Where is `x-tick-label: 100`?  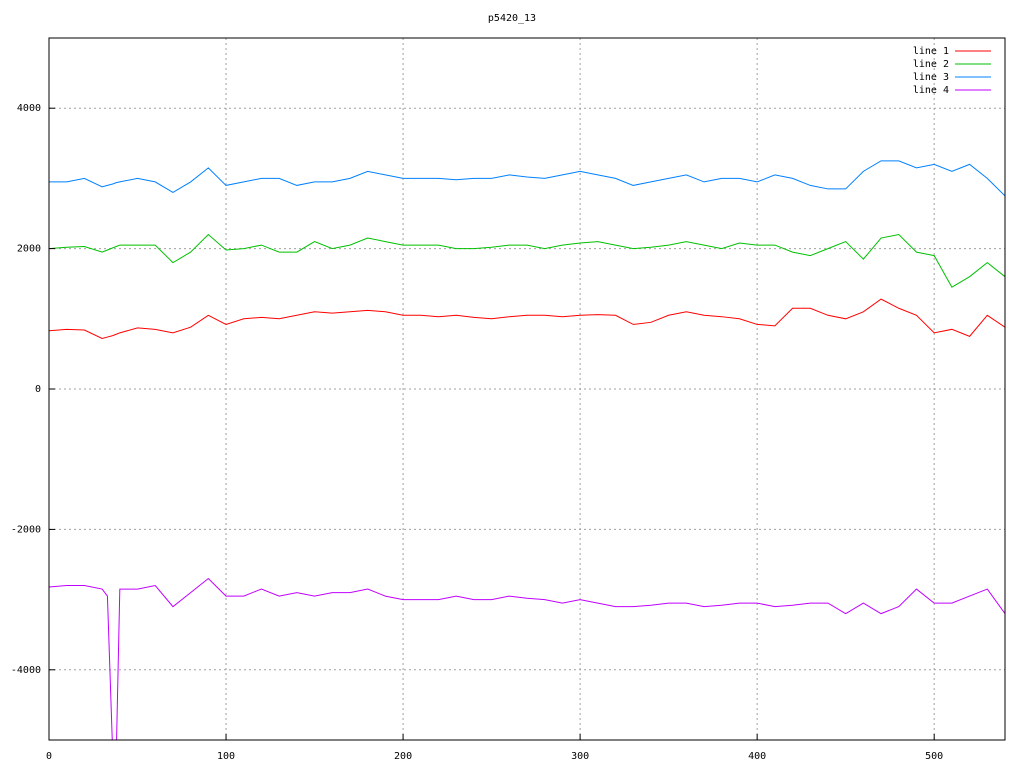 x-tick-label: 100 is located at coordinates (226, 756).